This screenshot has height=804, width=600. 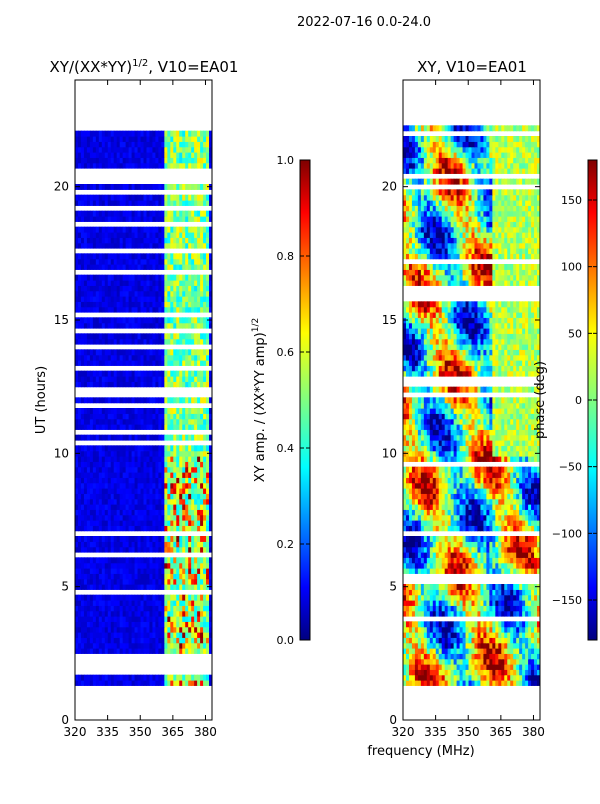 What do you see at coordinates (305, 400) in the screenshot?
I see `amplitude-colorbar-gradient` at bounding box center [305, 400].